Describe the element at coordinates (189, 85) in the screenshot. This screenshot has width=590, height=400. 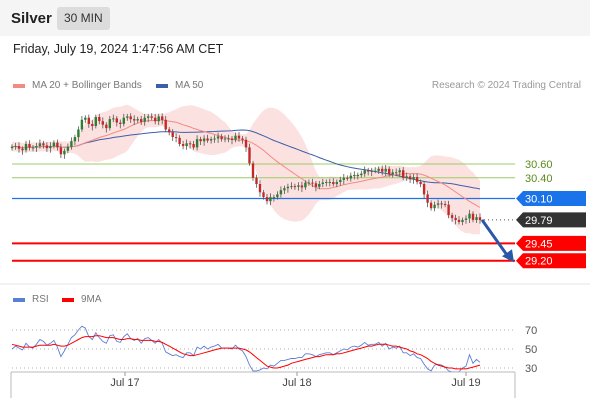
I see `legend-ma50-label: MA 50` at that location.